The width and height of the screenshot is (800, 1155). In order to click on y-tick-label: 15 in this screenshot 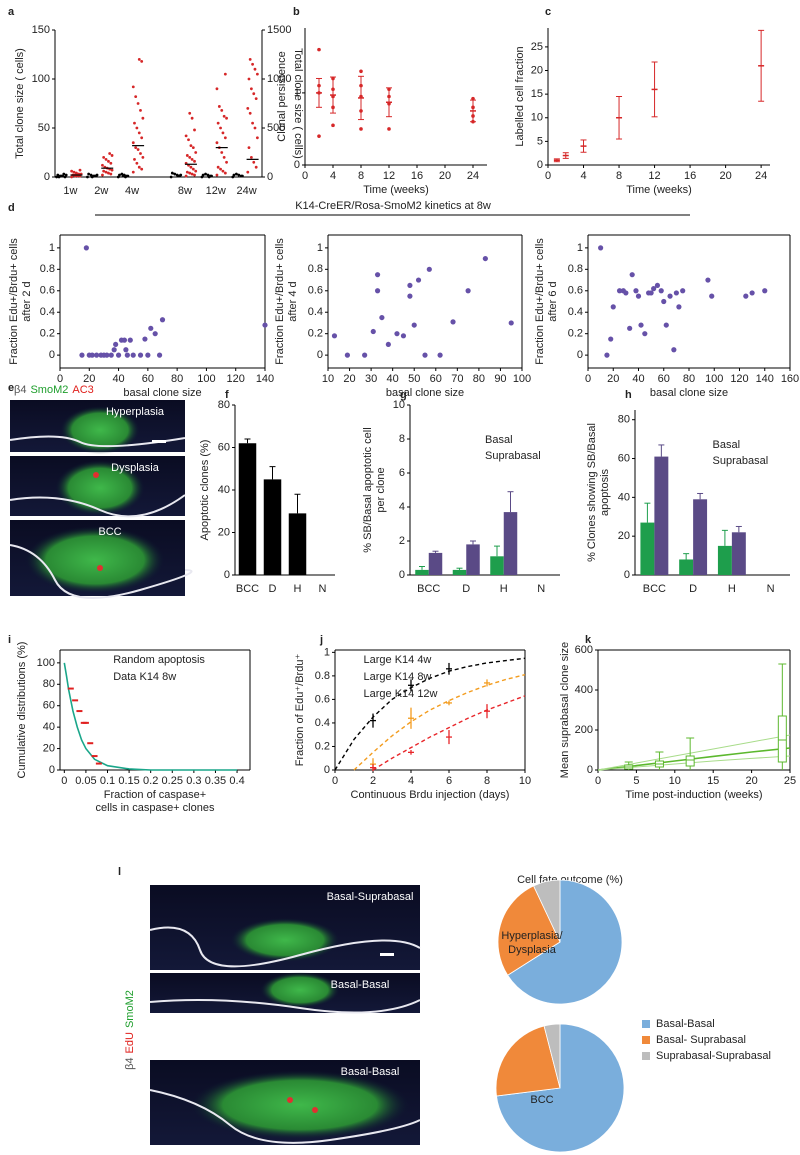, I will do `click(537, 94)`.